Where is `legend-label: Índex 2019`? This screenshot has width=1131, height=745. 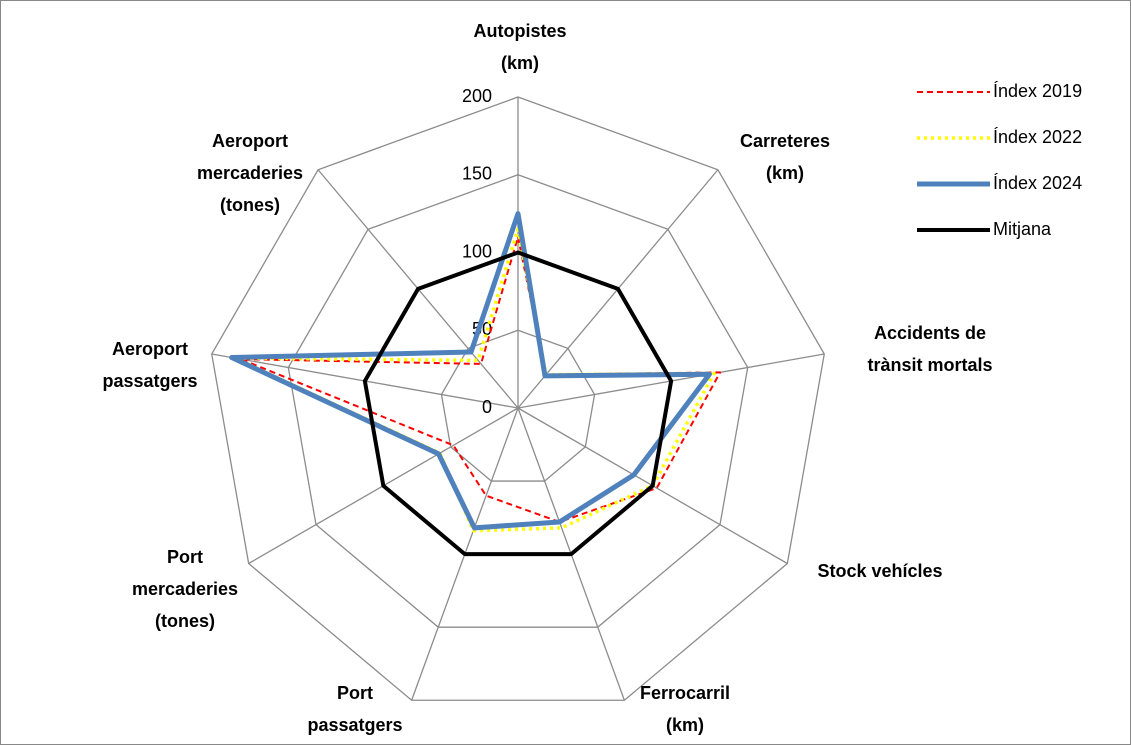 legend-label: Índex 2019 is located at coordinates (1037, 91).